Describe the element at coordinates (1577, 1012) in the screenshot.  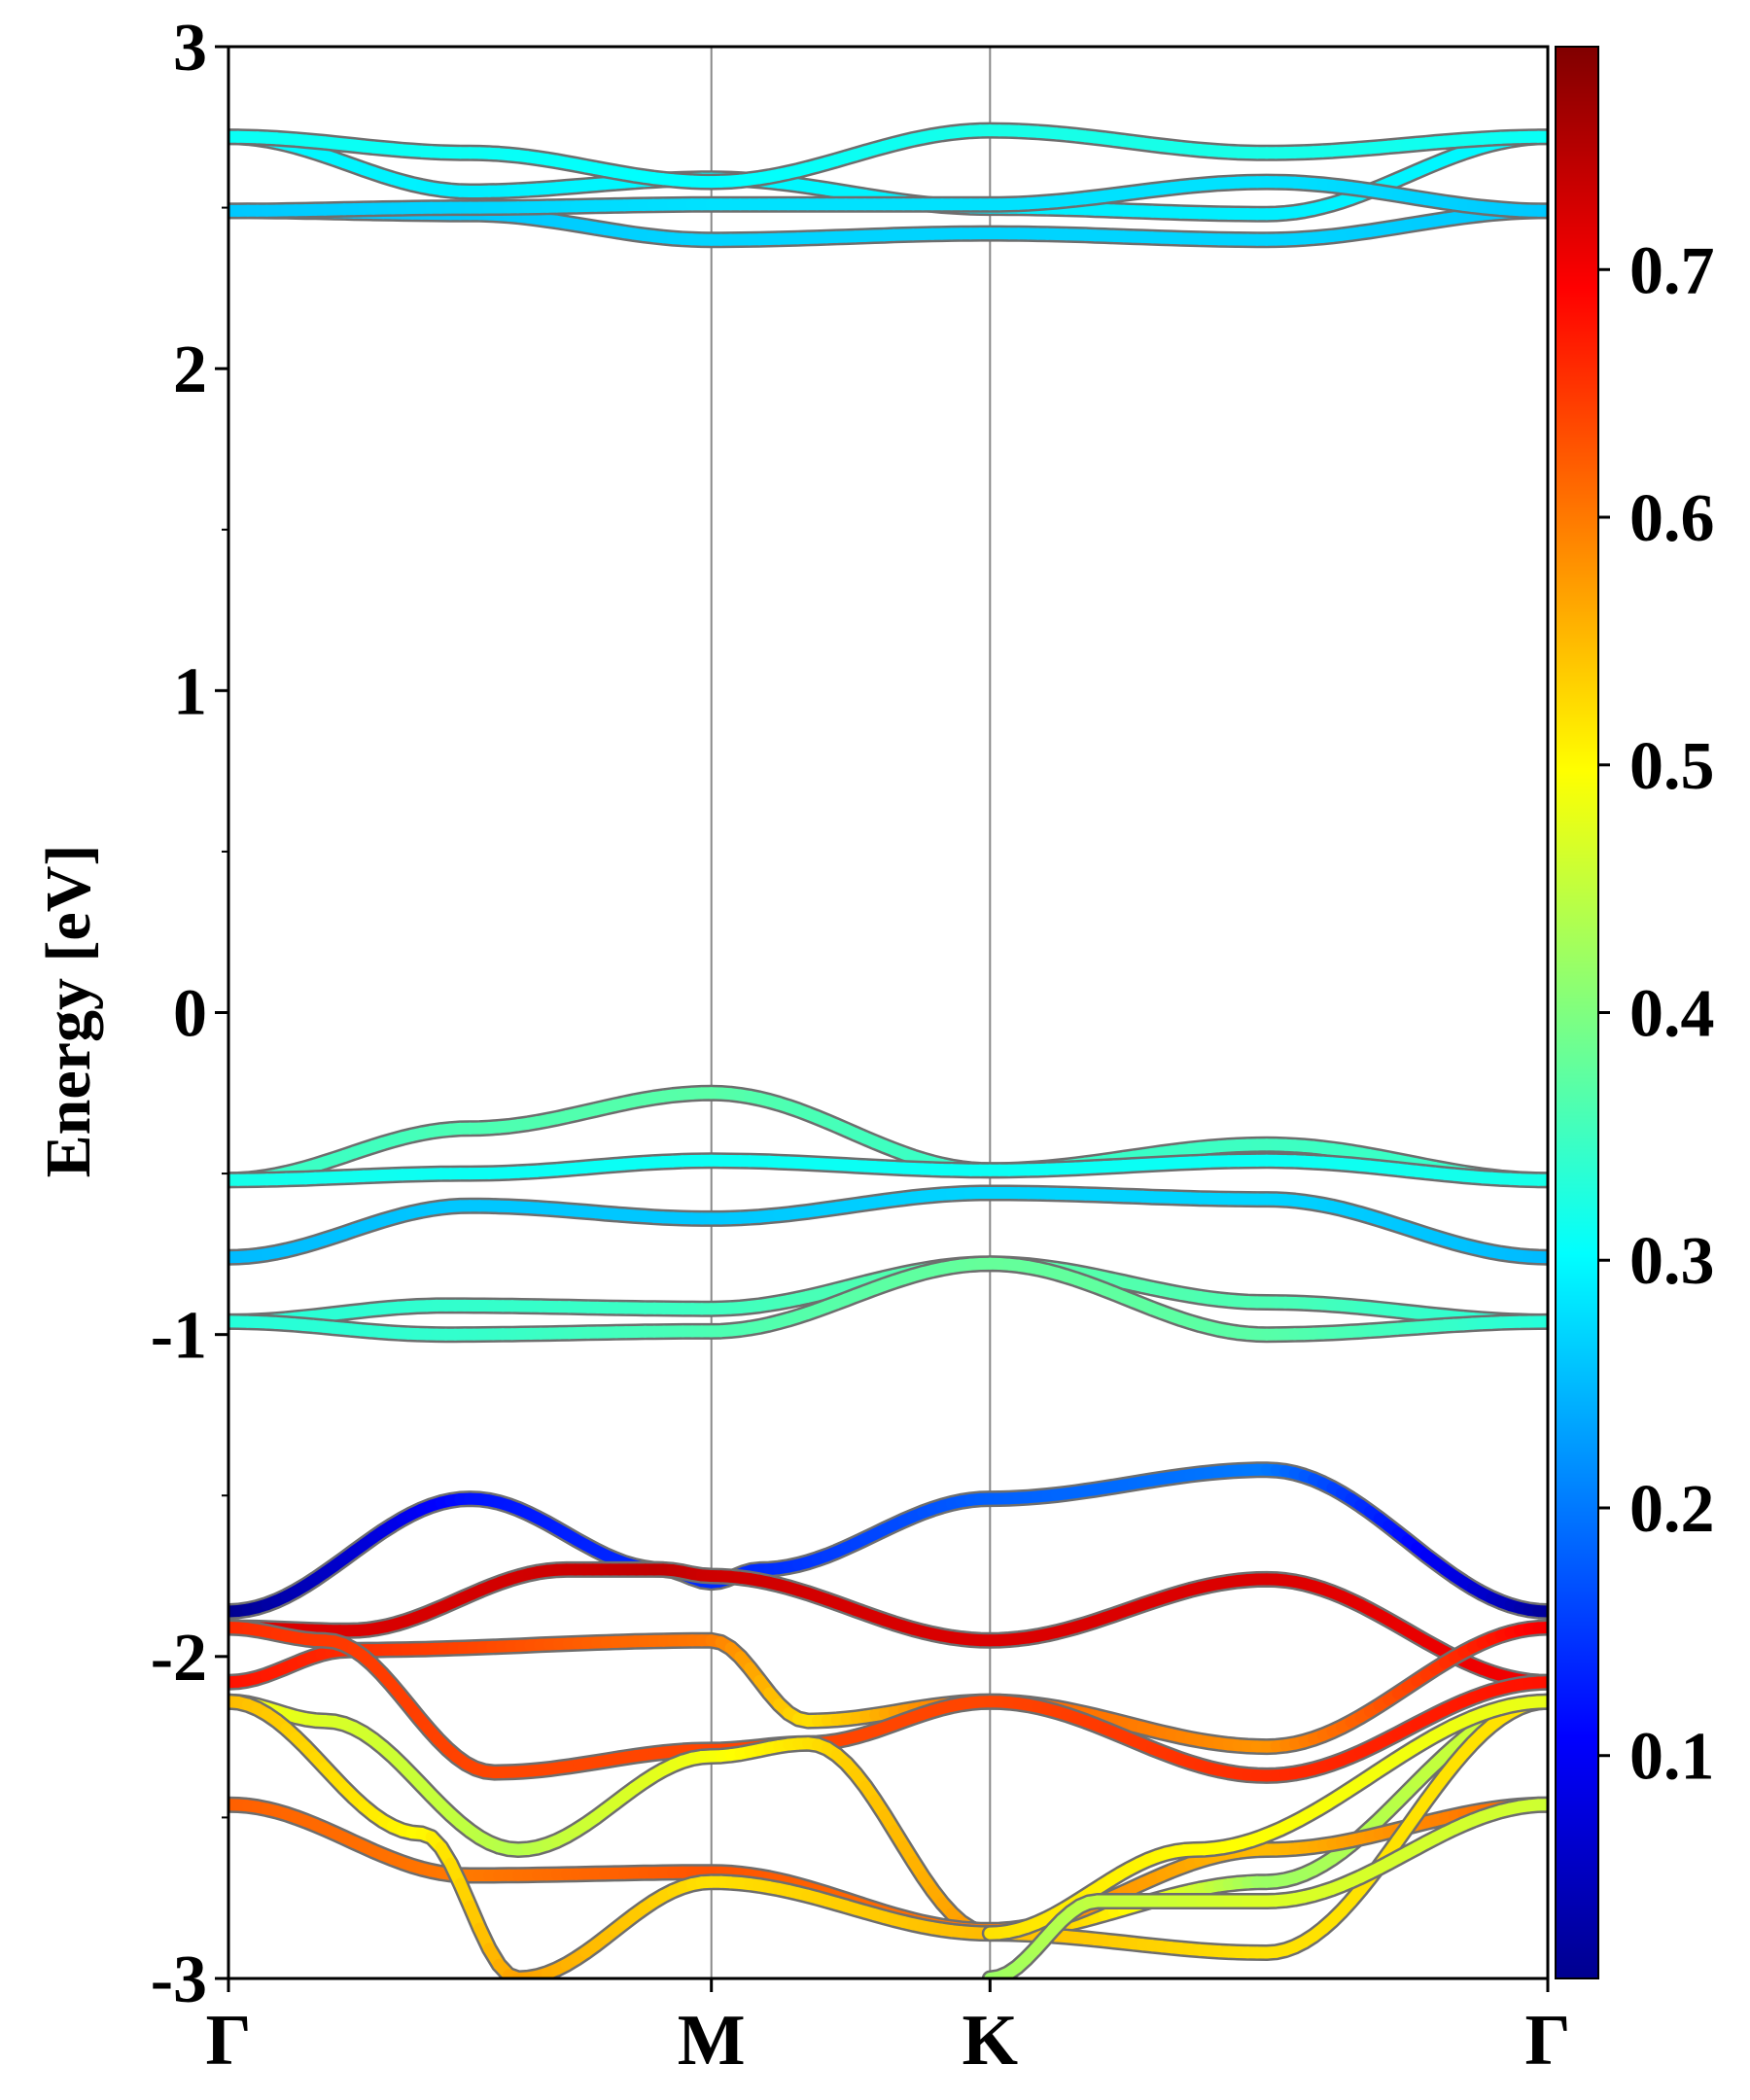
I see `colorbar` at that location.